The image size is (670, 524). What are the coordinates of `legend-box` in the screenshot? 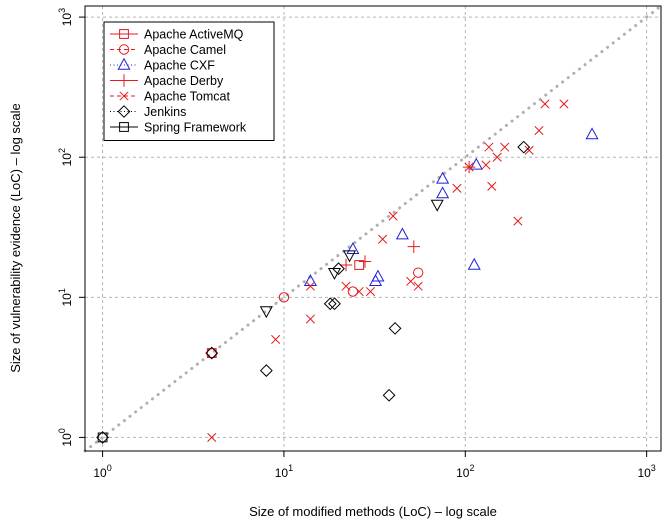 It's located at (189, 81).